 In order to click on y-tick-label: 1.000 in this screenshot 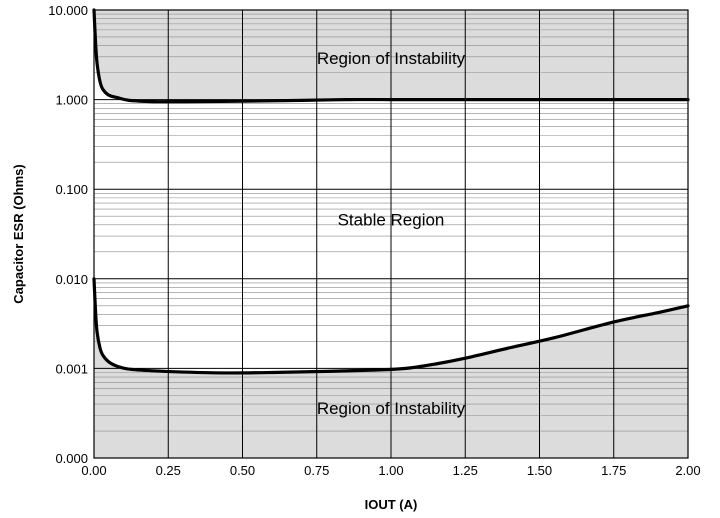, I will do `click(71, 100)`.